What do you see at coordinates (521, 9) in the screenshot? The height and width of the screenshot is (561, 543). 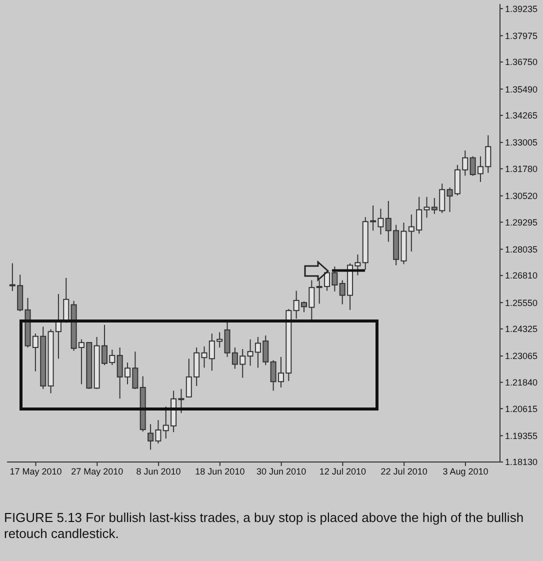 I see `y-tick-label: 1.39235` at bounding box center [521, 9].